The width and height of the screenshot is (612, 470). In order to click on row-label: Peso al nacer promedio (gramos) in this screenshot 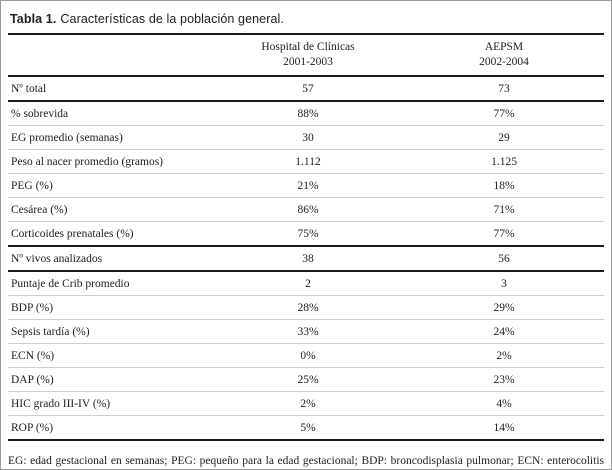, I will do `click(87, 161)`.